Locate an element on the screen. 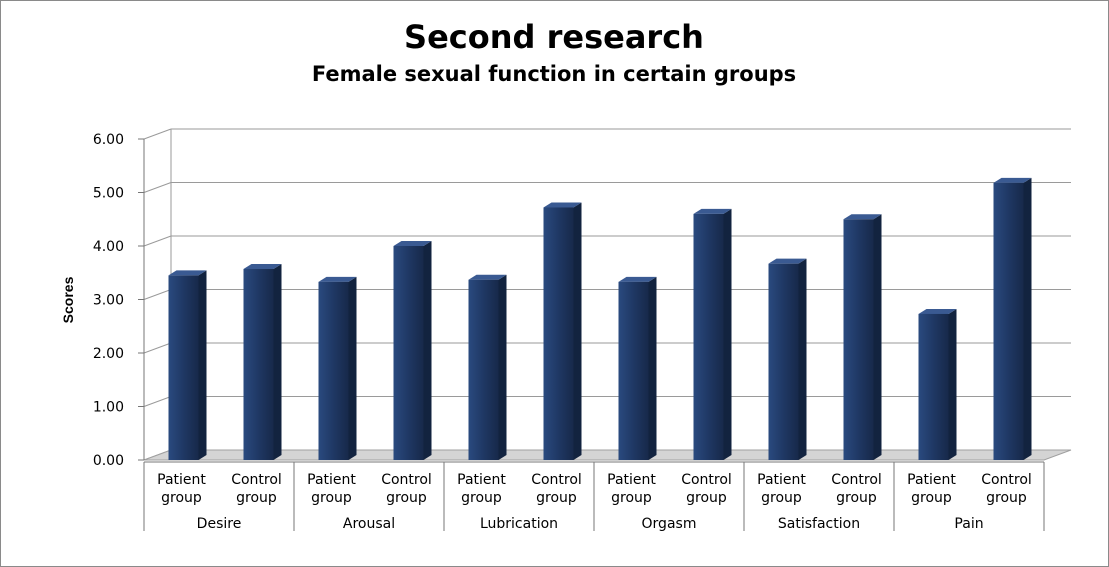 The image size is (1109, 567). y-tick-label: 4.00 is located at coordinates (108, 247).